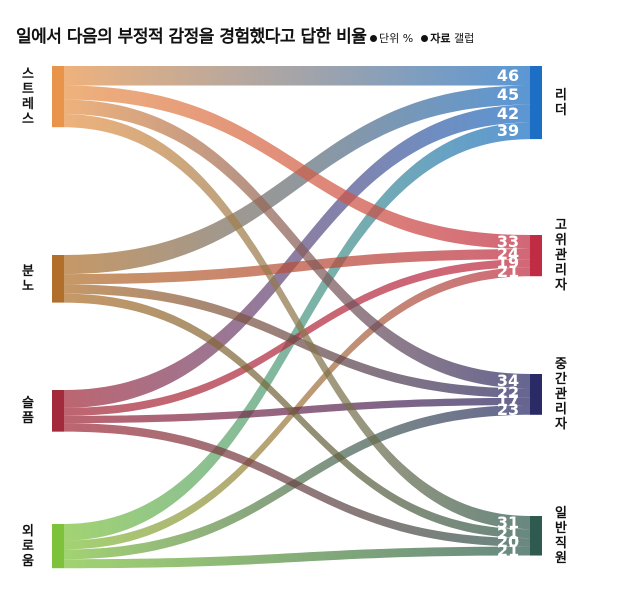 The height and width of the screenshot is (616, 640). What do you see at coordinates (28, 278) in the screenshot?
I see `emotion-label: 분노` at bounding box center [28, 278].